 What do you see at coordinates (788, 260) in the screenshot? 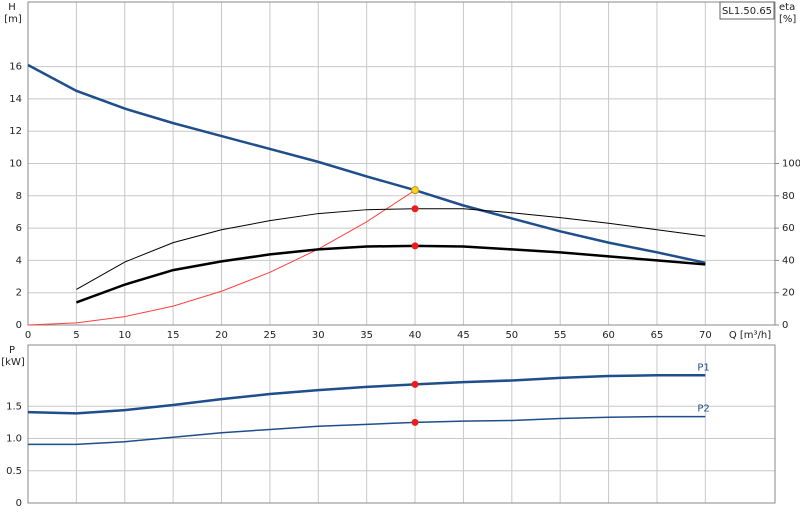
I see `y2-tick-label: 40` at bounding box center [788, 260].